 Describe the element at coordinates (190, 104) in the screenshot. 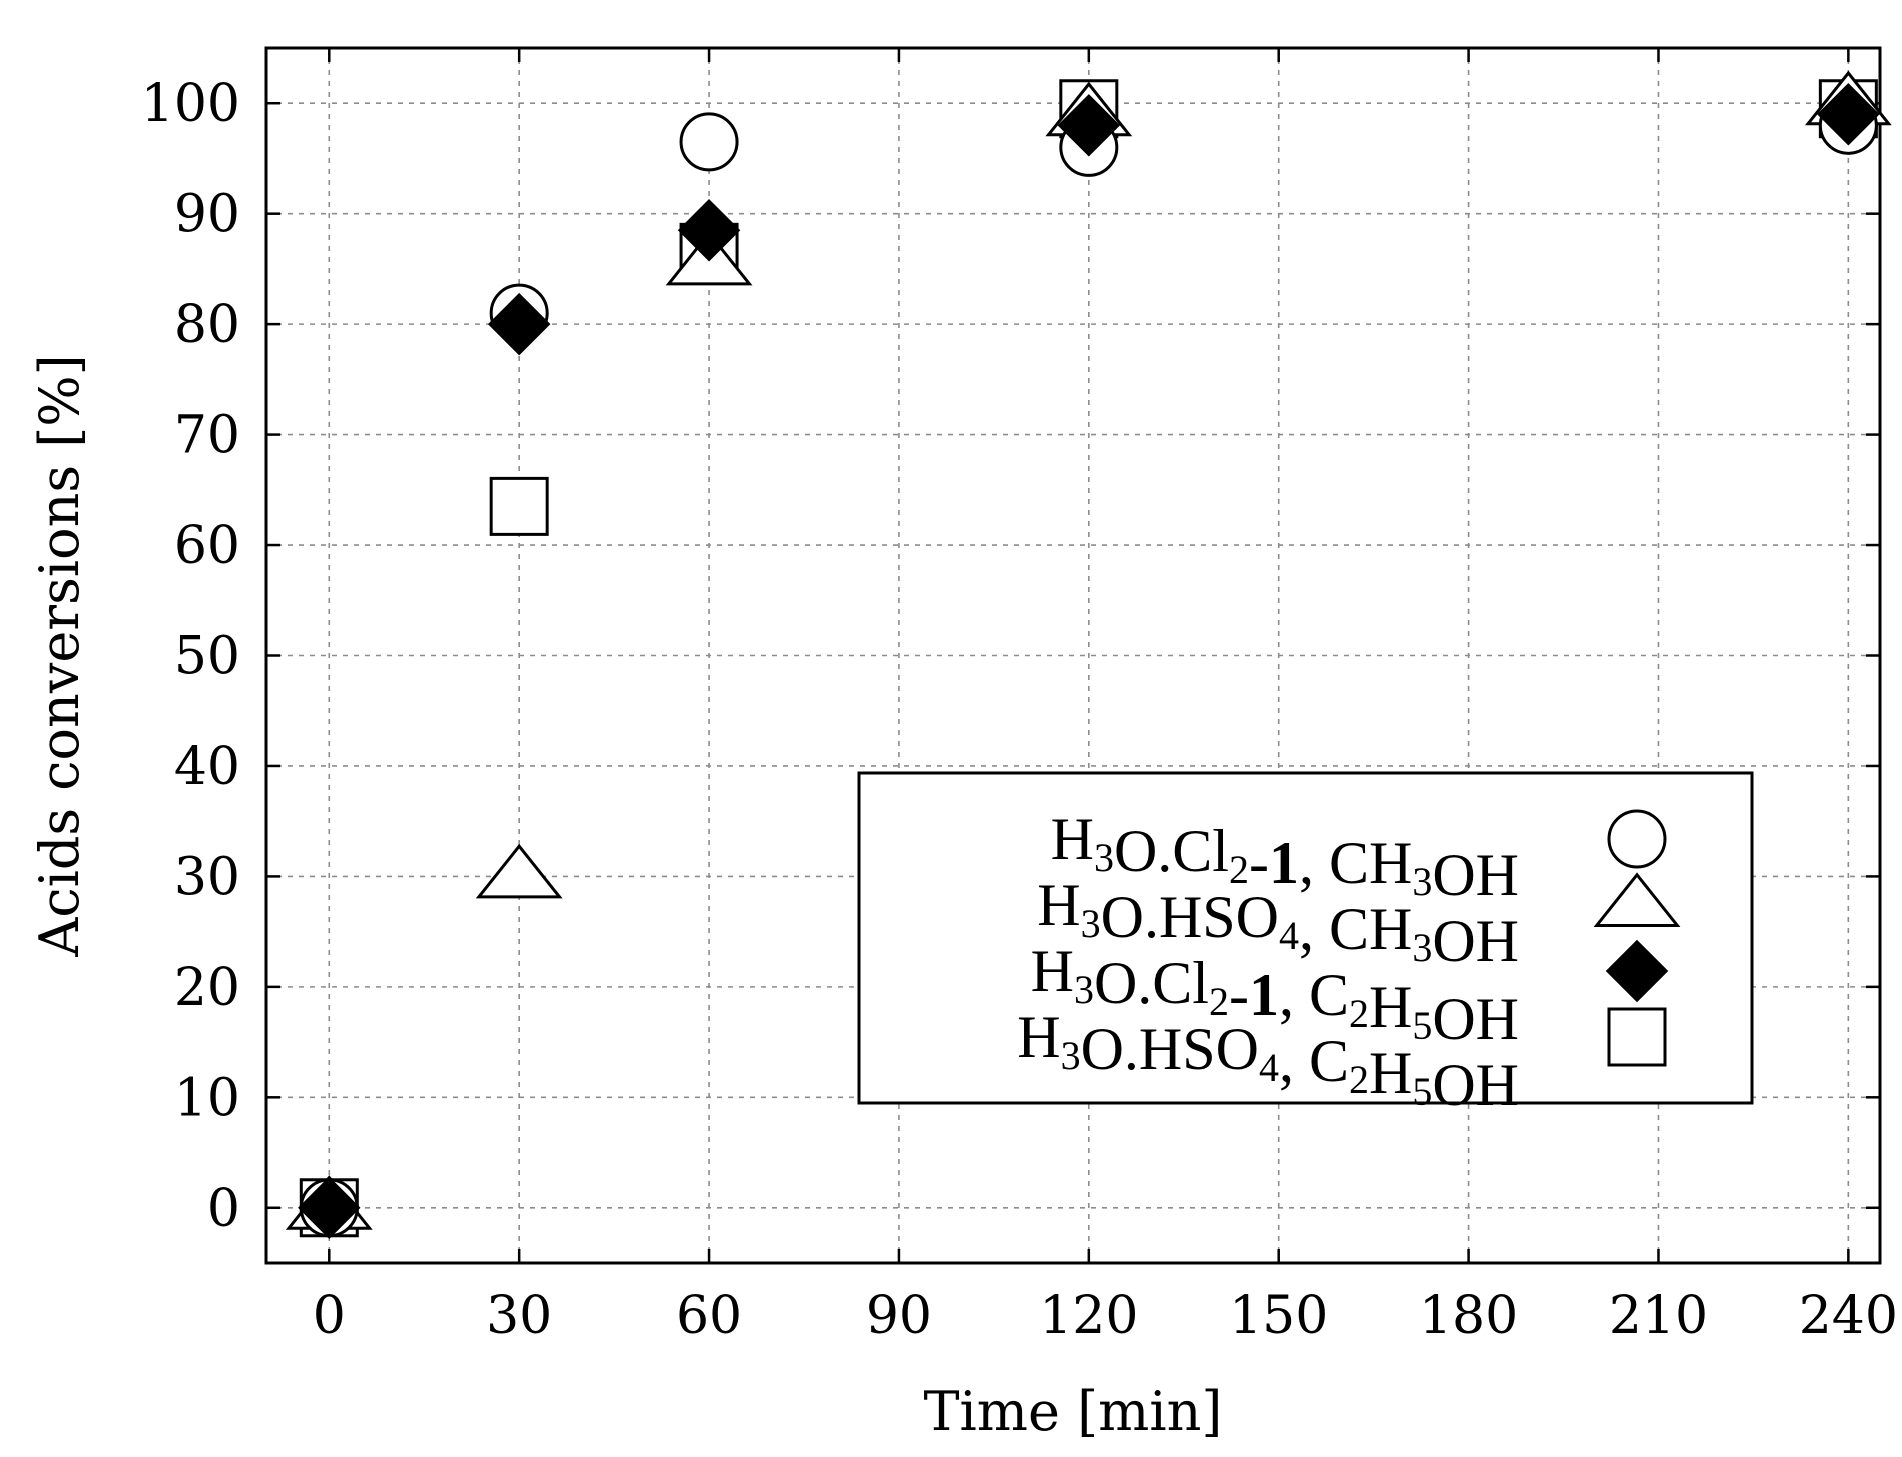

I see `y-tick-label: 100` at that location.